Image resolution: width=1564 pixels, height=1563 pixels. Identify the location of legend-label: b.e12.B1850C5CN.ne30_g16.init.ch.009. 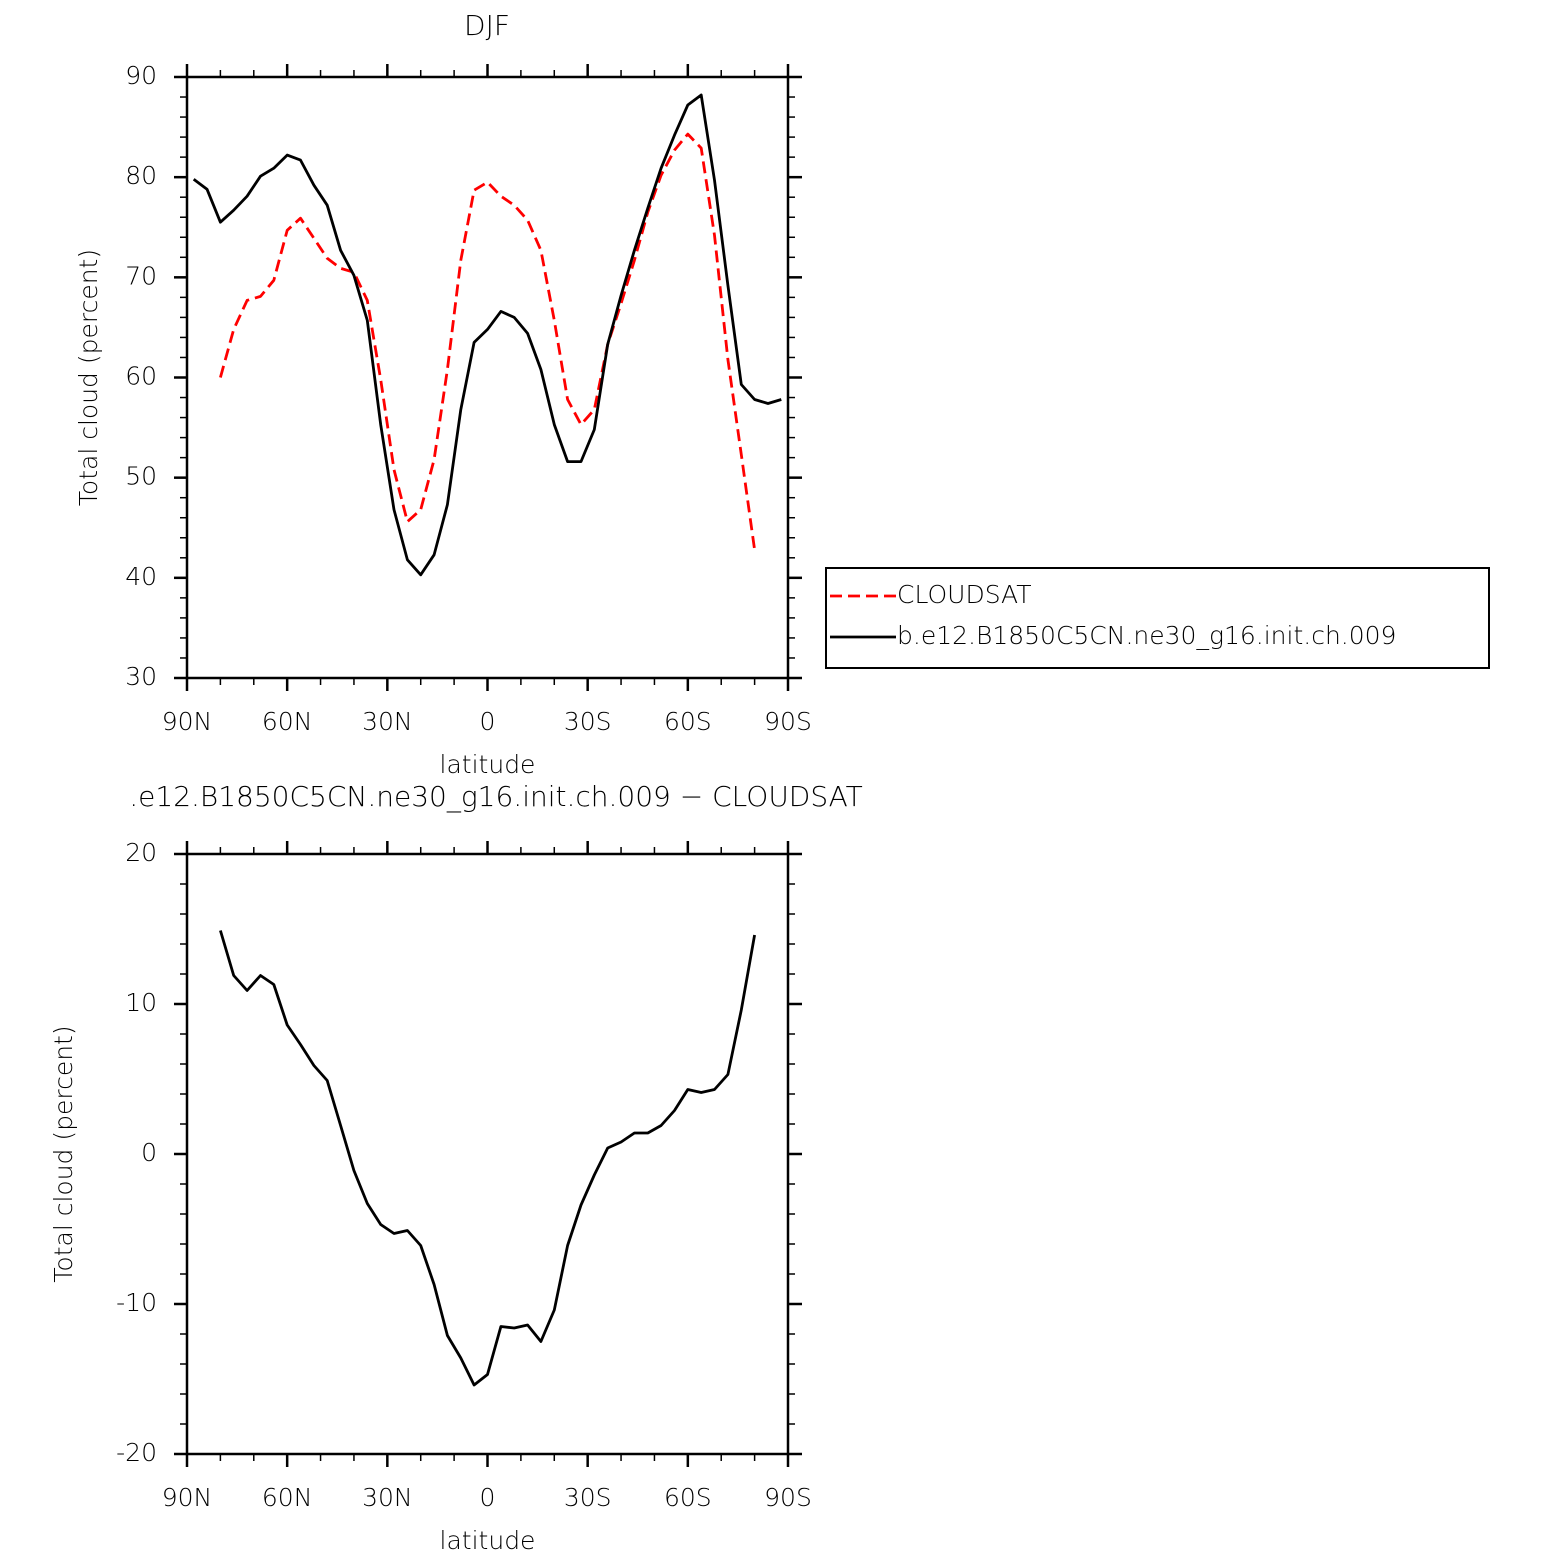
(1146, 635).